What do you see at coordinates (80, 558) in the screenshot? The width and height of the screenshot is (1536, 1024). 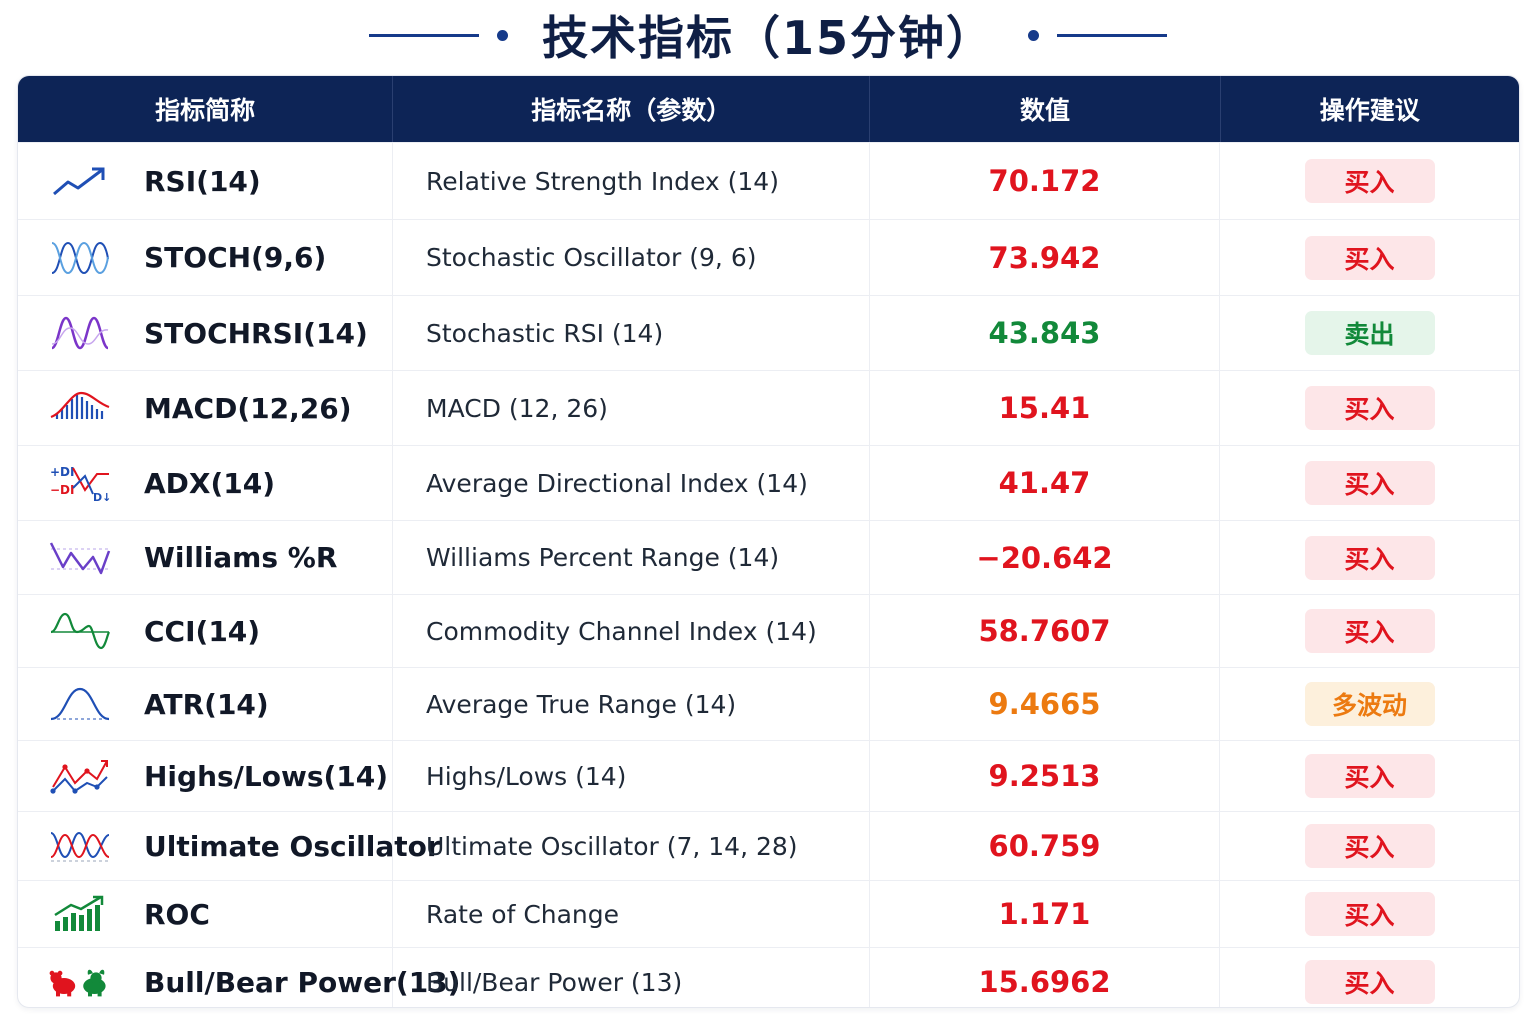 I see `williams-zigzag-icon` at bounding box center [80, 558].